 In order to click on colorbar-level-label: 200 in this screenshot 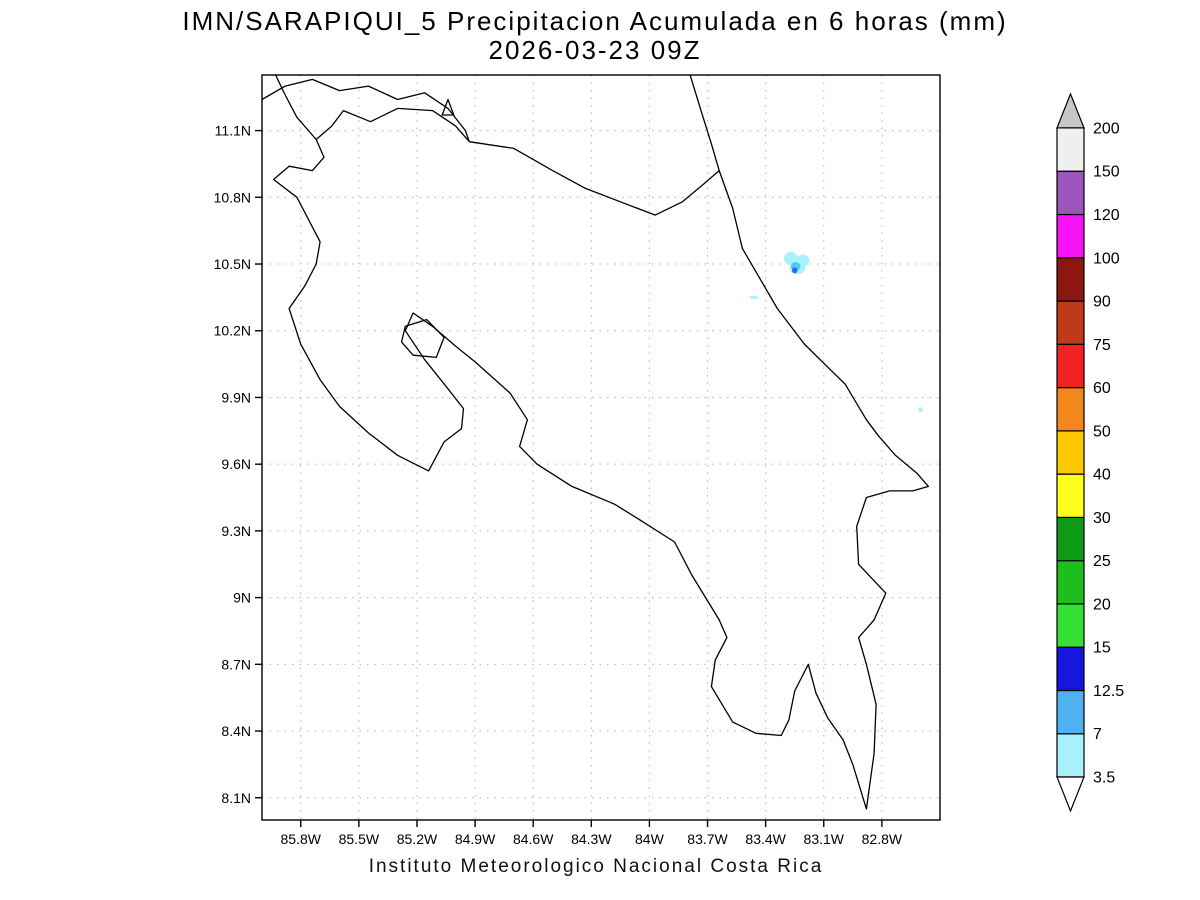, I will do `click(1106, 128)`.